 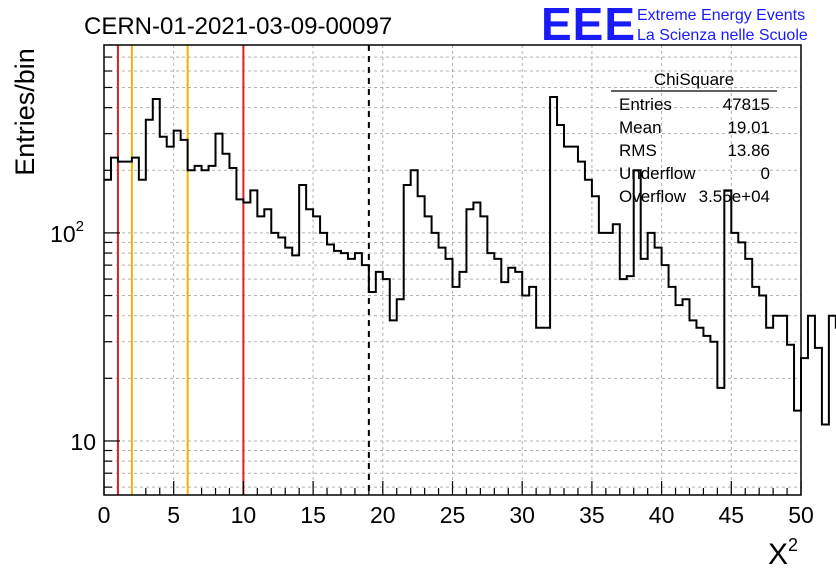 What do you see at coordinates (694, 79) in the screenshot?
I see `stats-box-name: ChiSquare` at bounding box center [694, 79].